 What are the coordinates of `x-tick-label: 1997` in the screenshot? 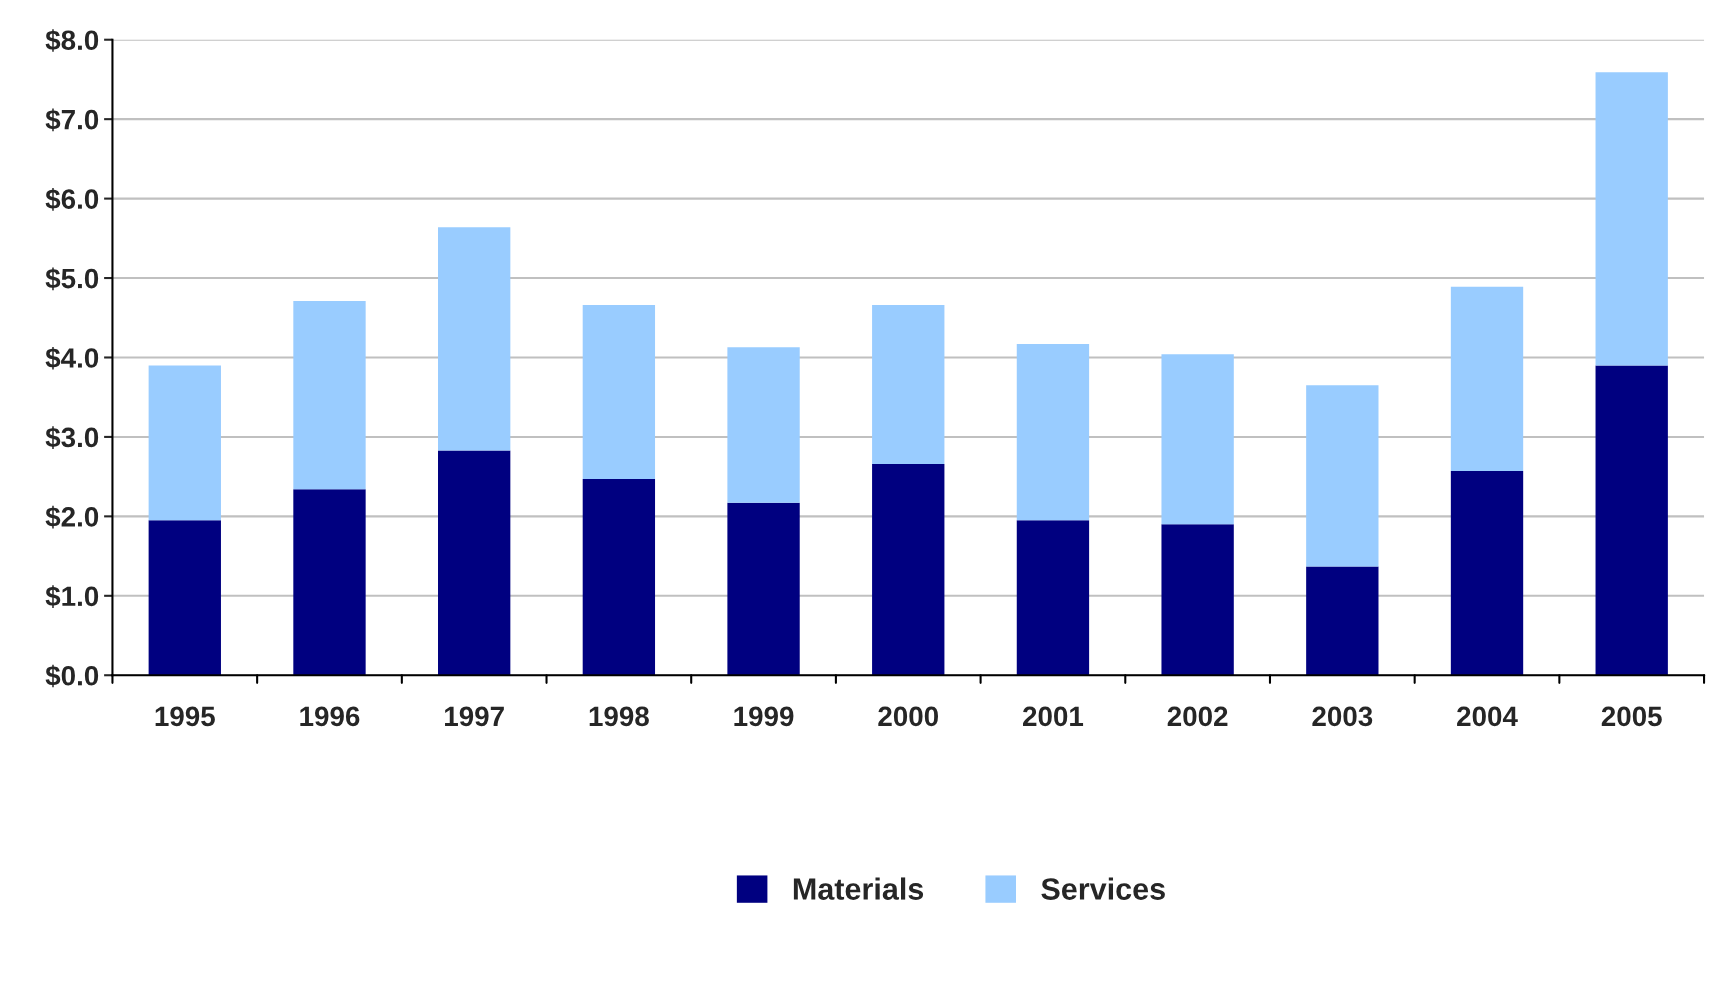 It's located at (474, 716).